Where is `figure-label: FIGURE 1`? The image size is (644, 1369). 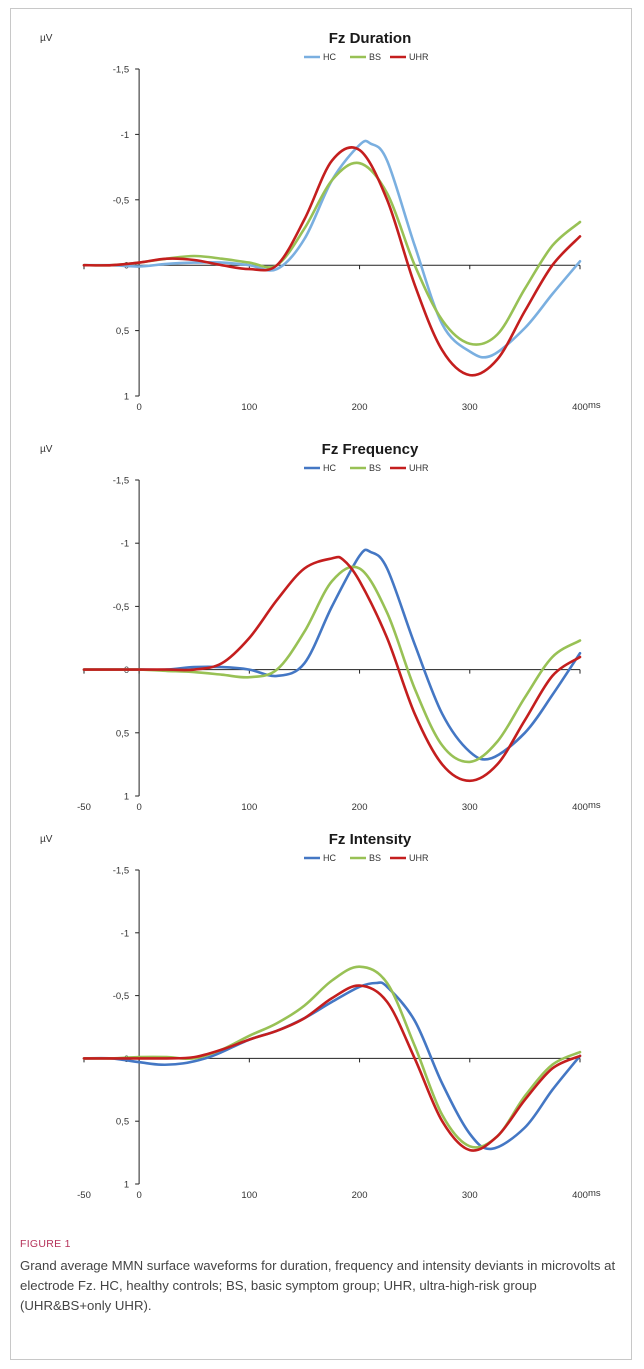
figure-label: FIGURE 1 is located at coordinates (45, 1244).